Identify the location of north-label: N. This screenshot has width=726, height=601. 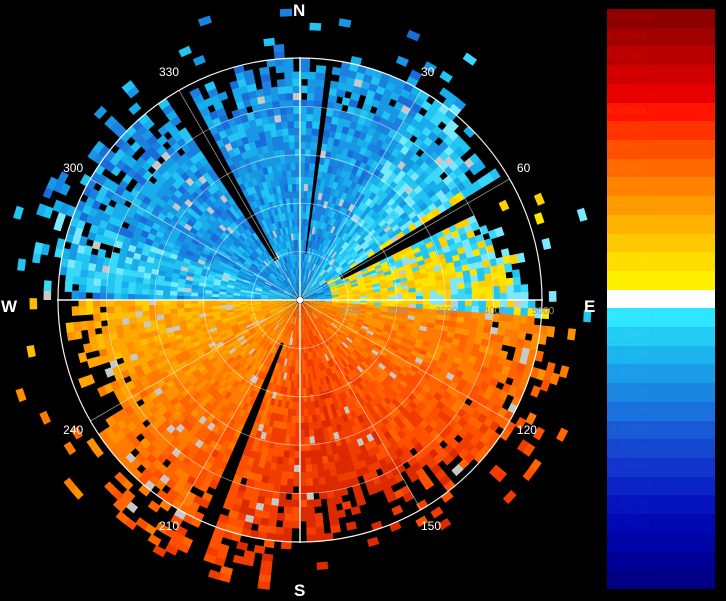
(299, 11).